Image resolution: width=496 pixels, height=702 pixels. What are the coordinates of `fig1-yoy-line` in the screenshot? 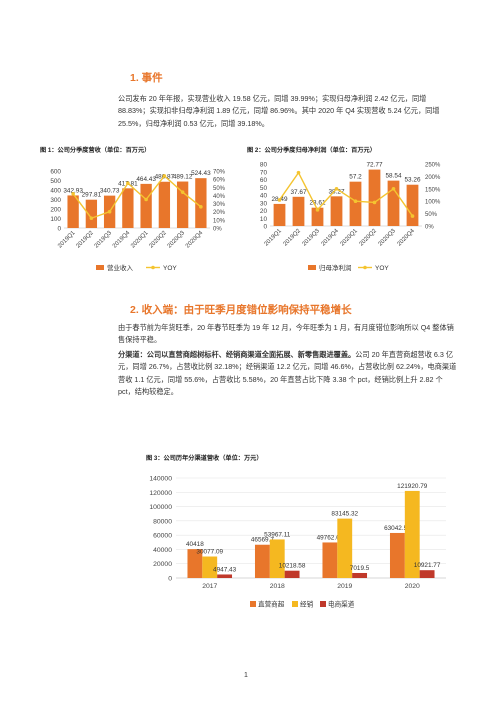 It's located at (137, 197).